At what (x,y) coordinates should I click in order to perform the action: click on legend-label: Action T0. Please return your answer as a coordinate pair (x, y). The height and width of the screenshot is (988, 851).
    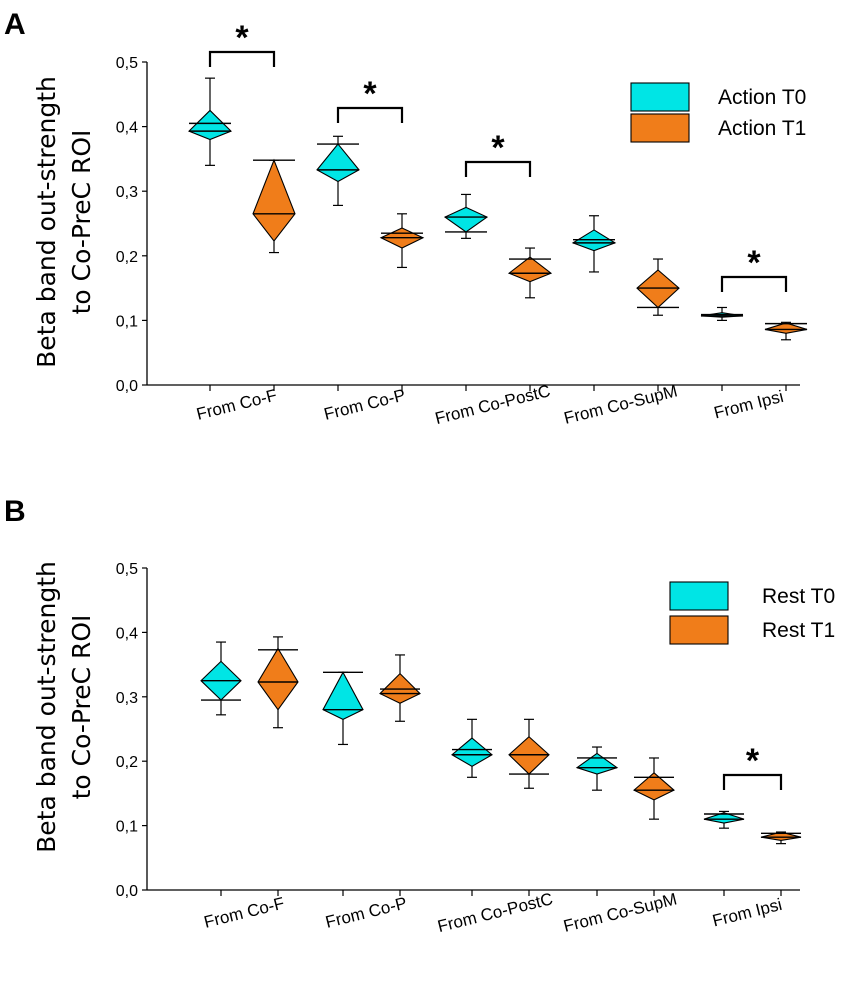
    Looking at the image, I should click on (762, 97).